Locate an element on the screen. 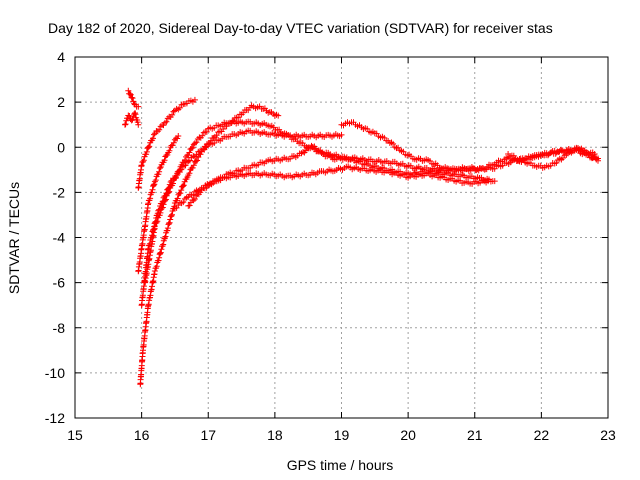  y-tick-label: -2 is located at coordinates (59, 192).